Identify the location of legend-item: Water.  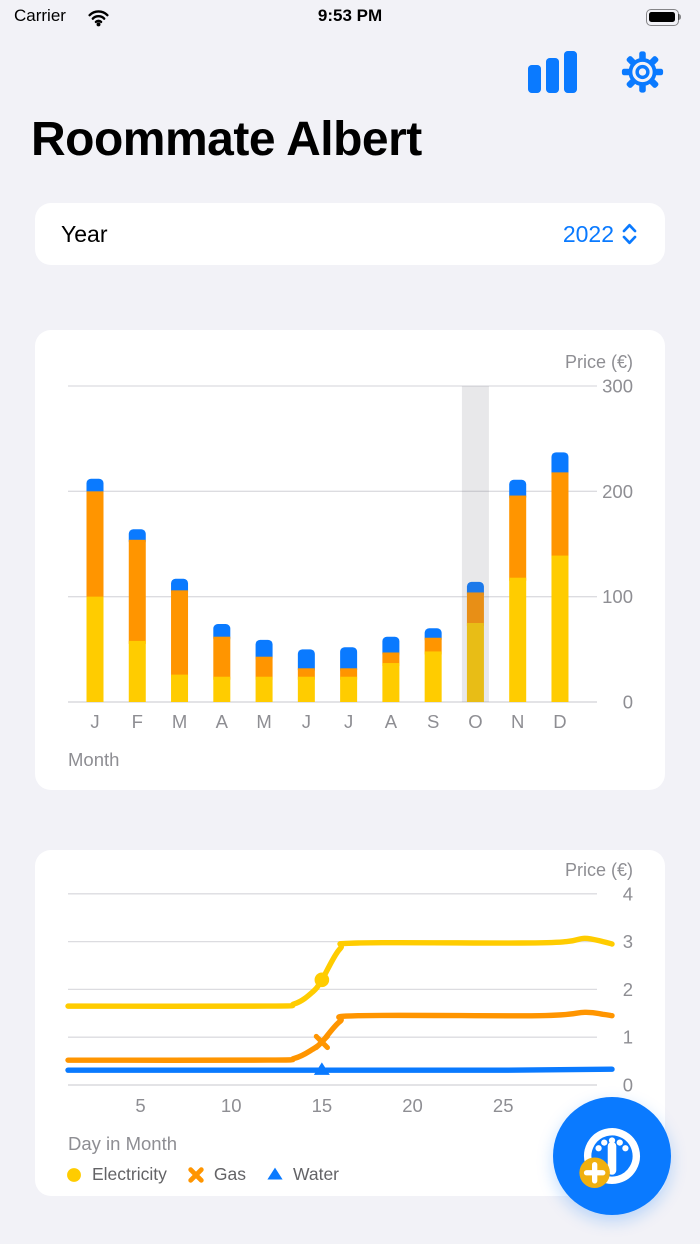
(302, 1174).